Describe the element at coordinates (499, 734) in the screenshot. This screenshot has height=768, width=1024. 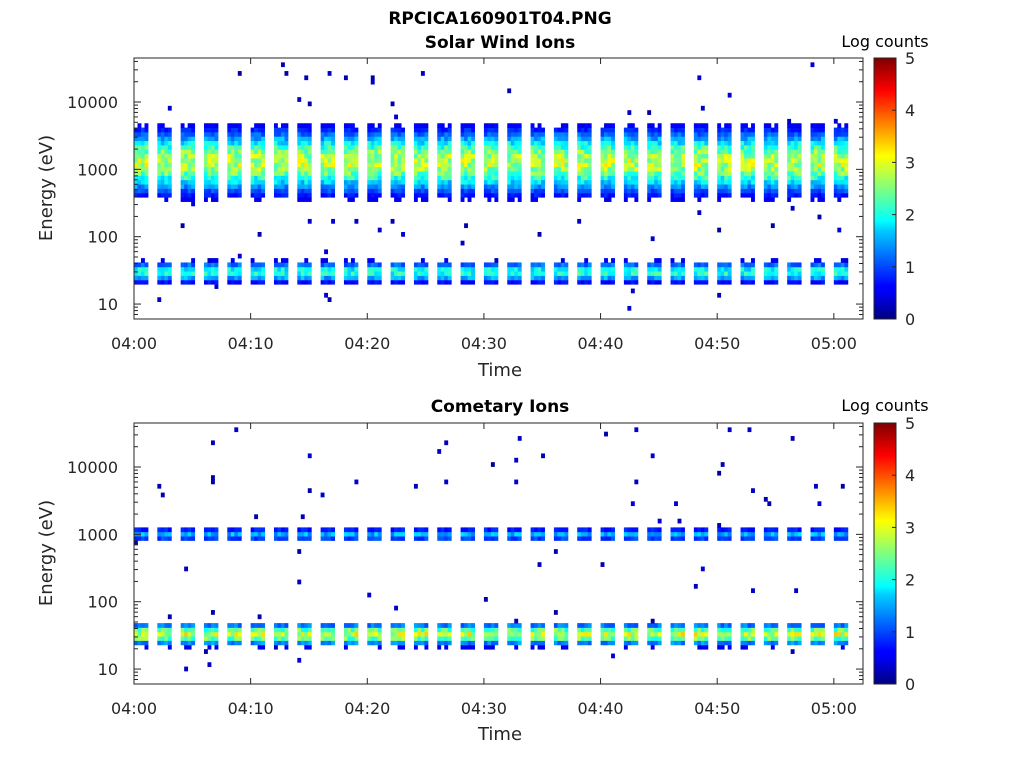
I see `x-axis-label: Time` at that location.